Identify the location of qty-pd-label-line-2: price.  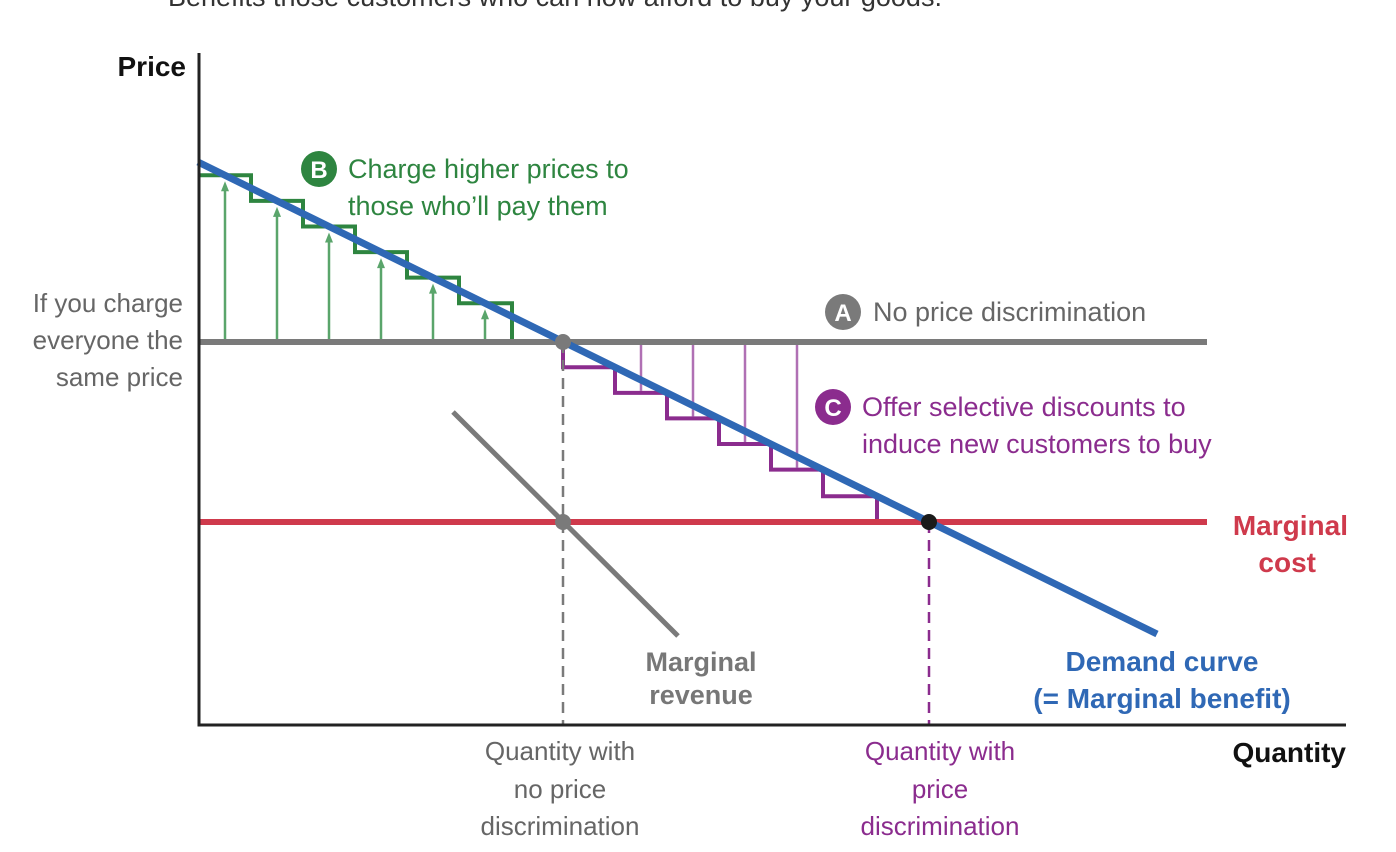
(940, 789).